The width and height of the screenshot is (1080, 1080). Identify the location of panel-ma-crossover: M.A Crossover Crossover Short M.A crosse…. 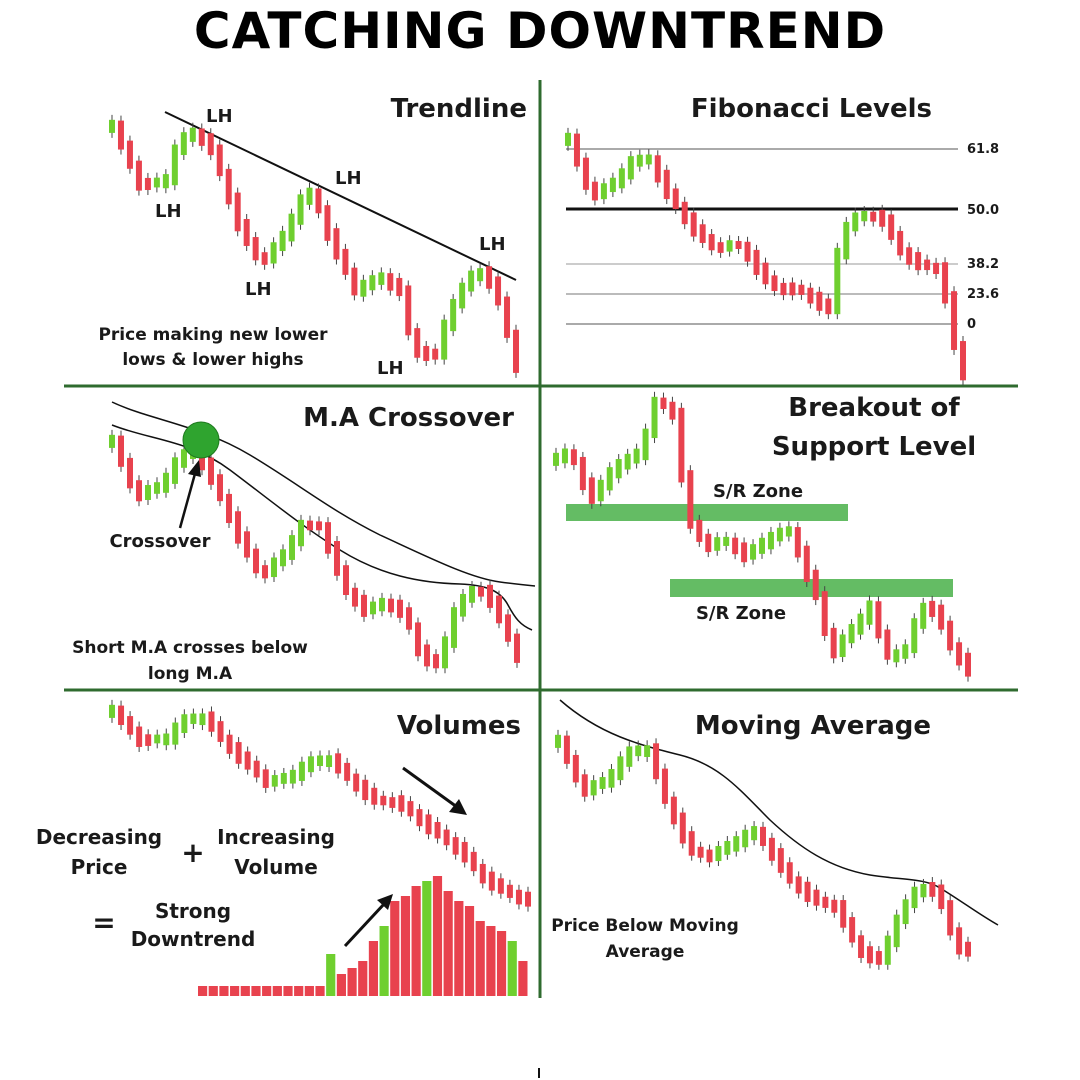
(304, 542).